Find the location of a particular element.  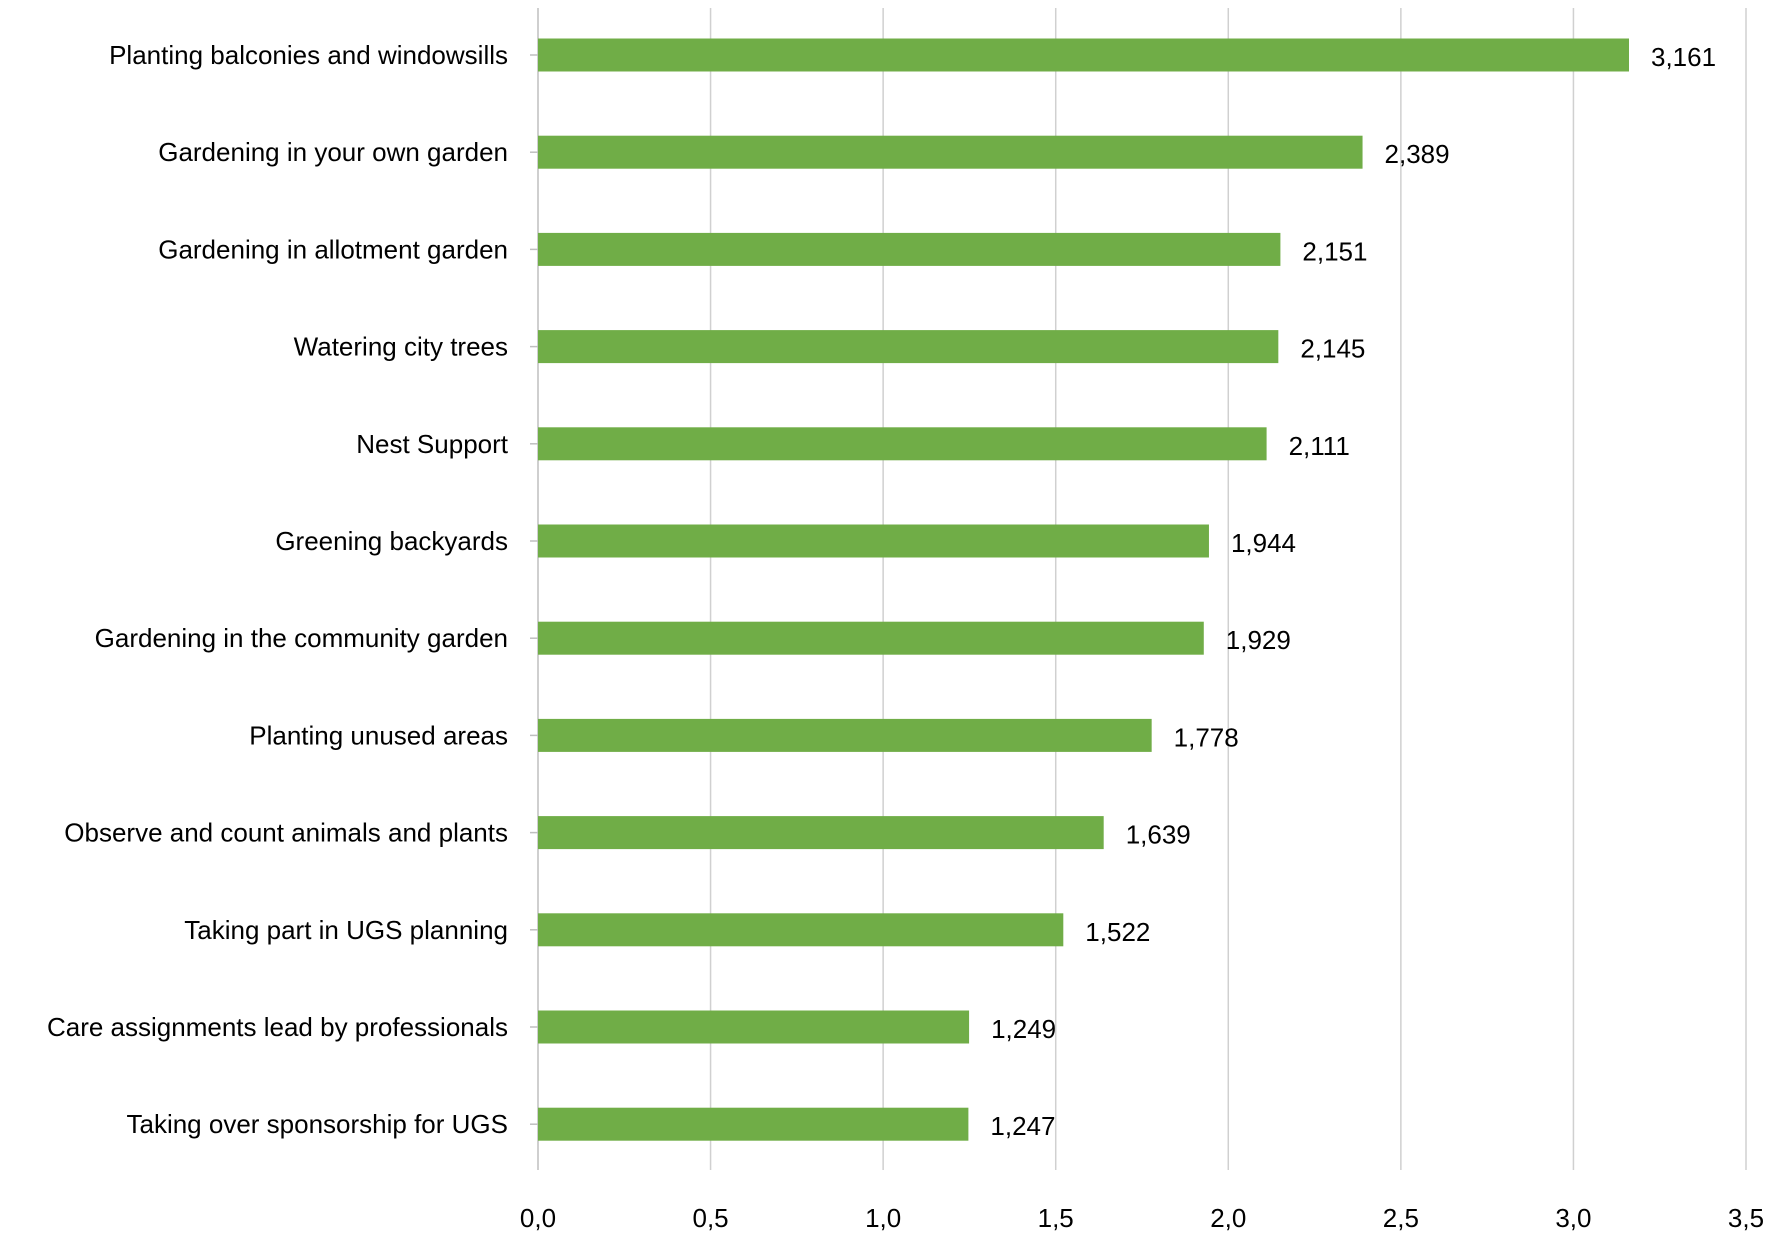

value-label: 2,151 is located at coordinates (1334, 251).